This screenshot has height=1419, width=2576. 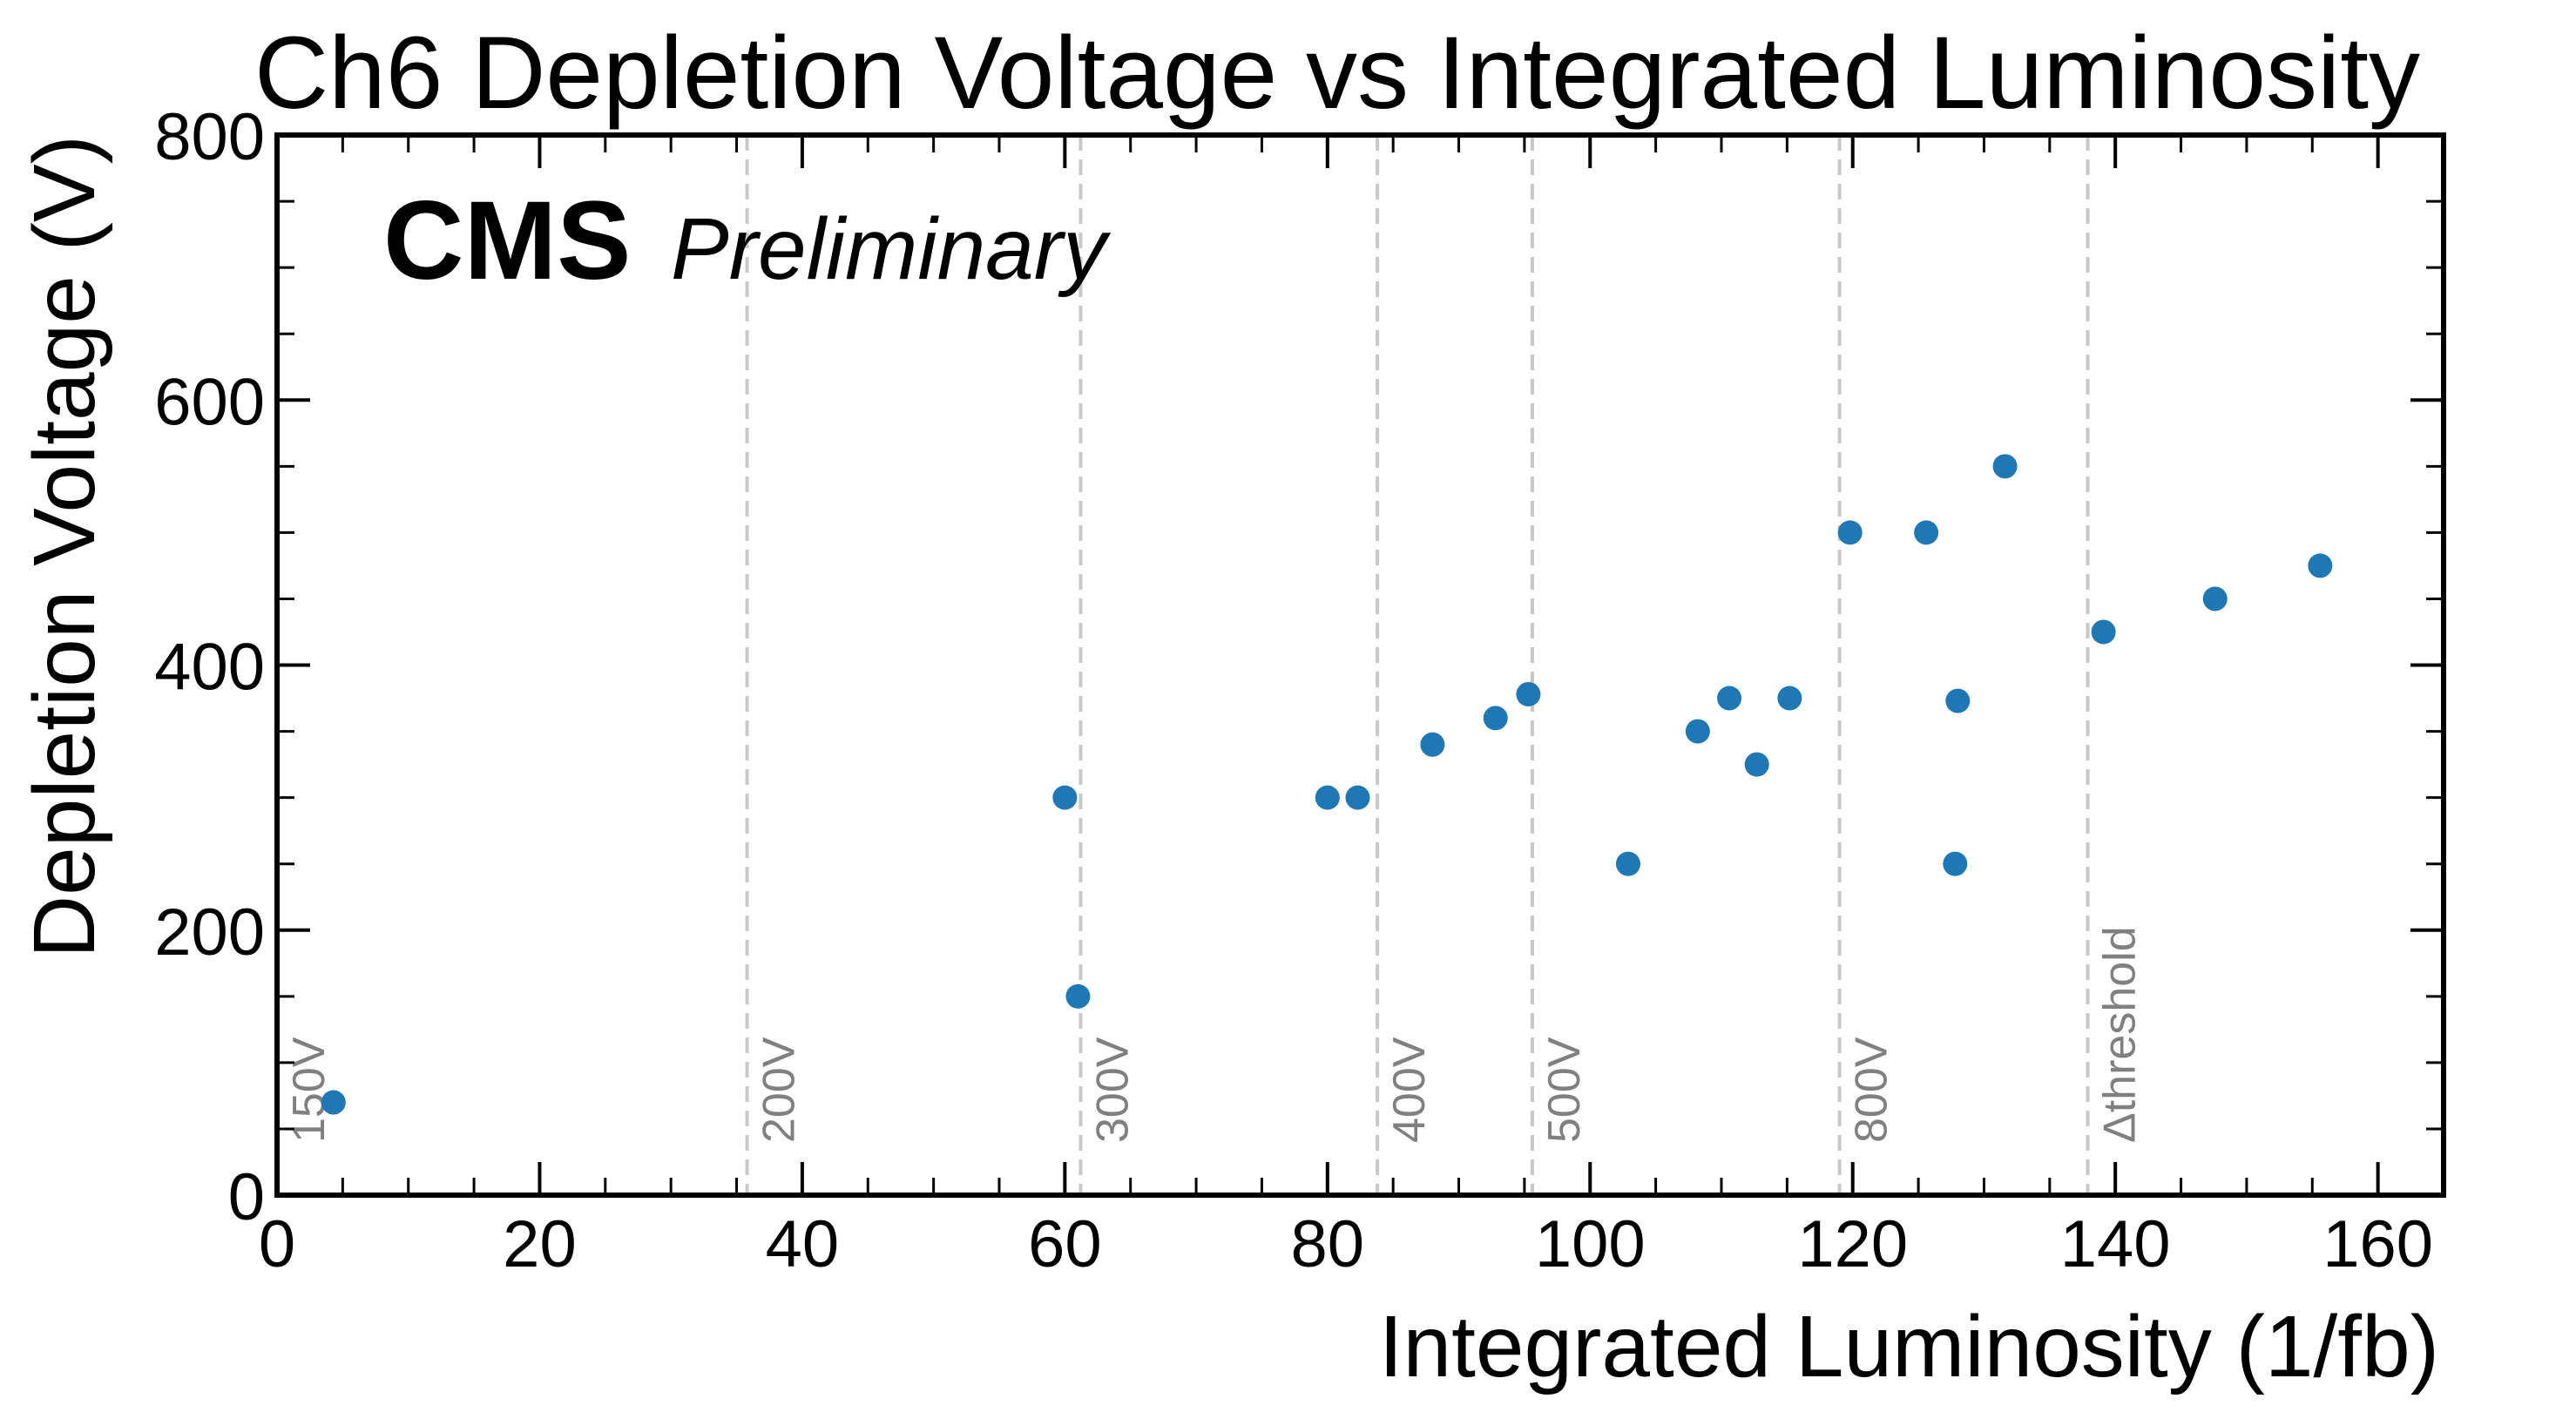 I want to click on y-tick-label-4: 800, so click(x=209, y=137).